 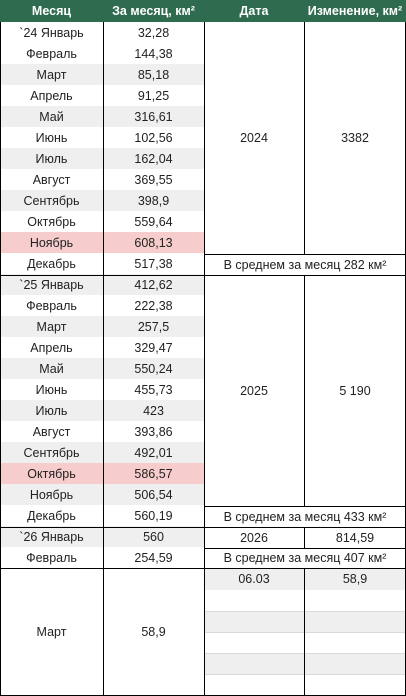 What do you see at coordinates (153, 158) in the screenshot?
I see `value-cell: 162,04` at bounding box center [153, 158].